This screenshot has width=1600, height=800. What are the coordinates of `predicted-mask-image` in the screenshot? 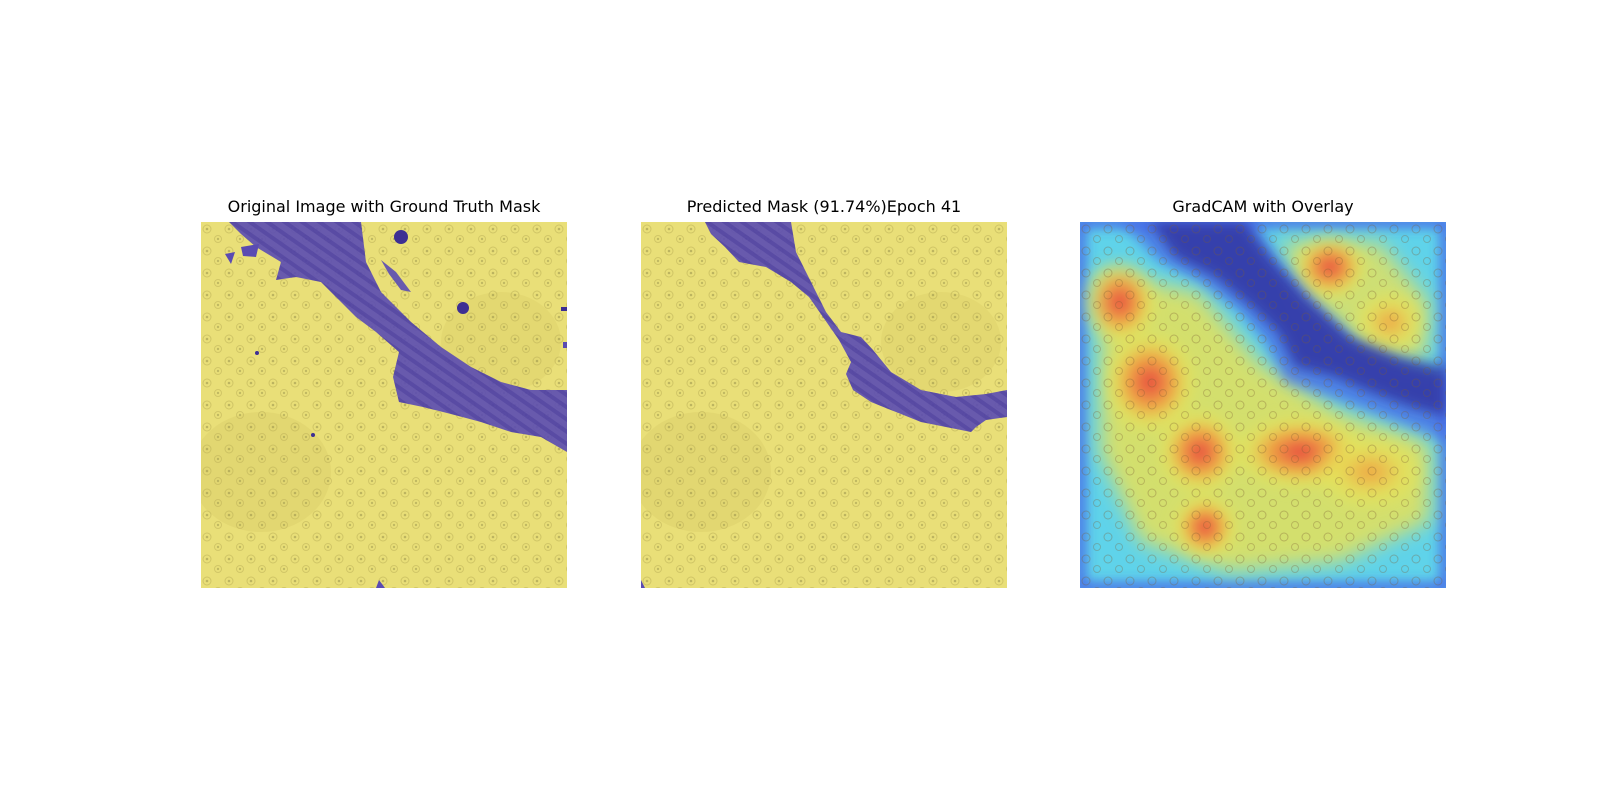 It's located at (824, 405).